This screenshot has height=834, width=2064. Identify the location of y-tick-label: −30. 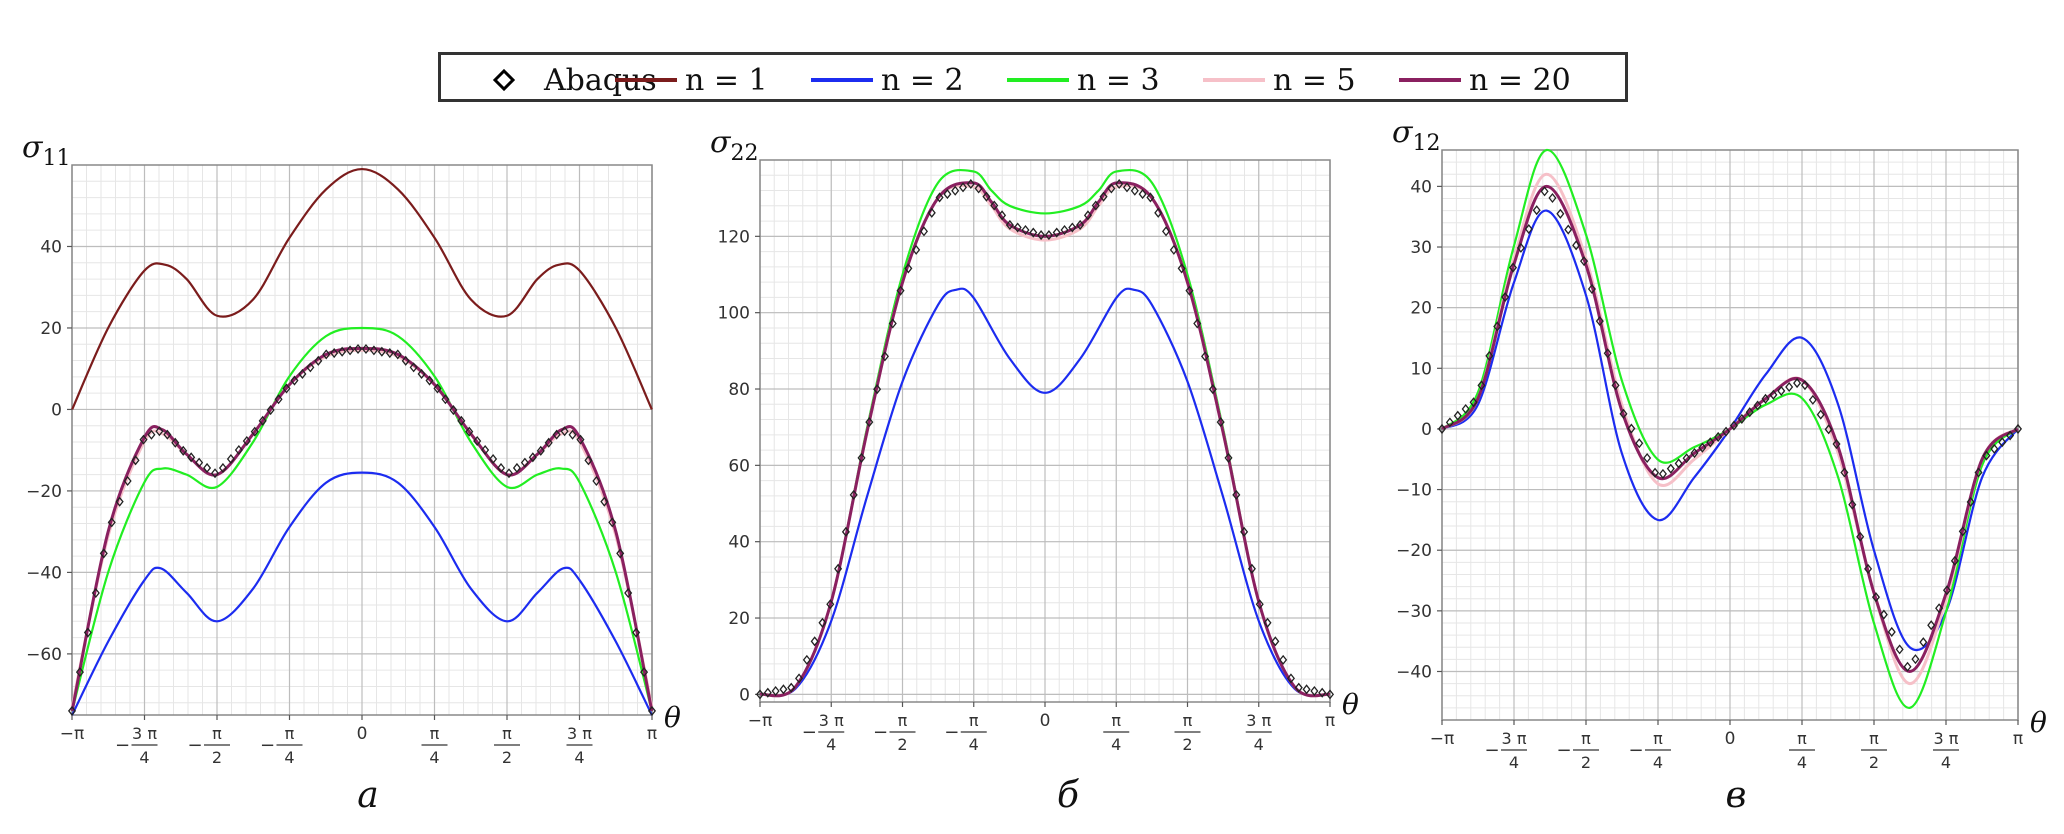
(1414, 612).